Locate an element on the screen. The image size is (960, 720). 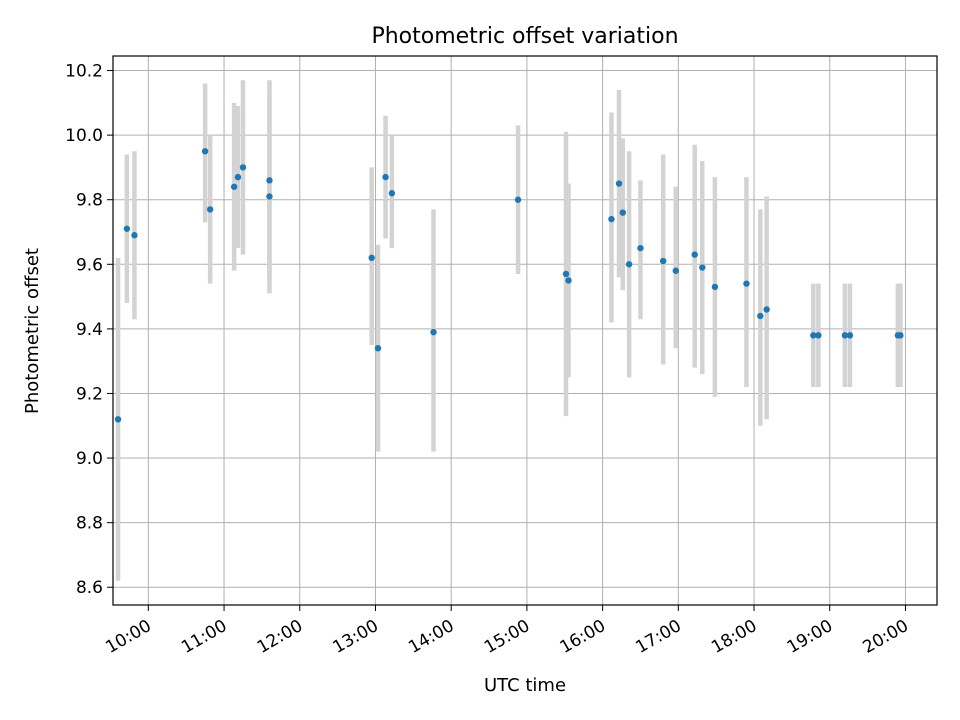
y-tick-label: 10.2 is located at coordinates (84, 72).